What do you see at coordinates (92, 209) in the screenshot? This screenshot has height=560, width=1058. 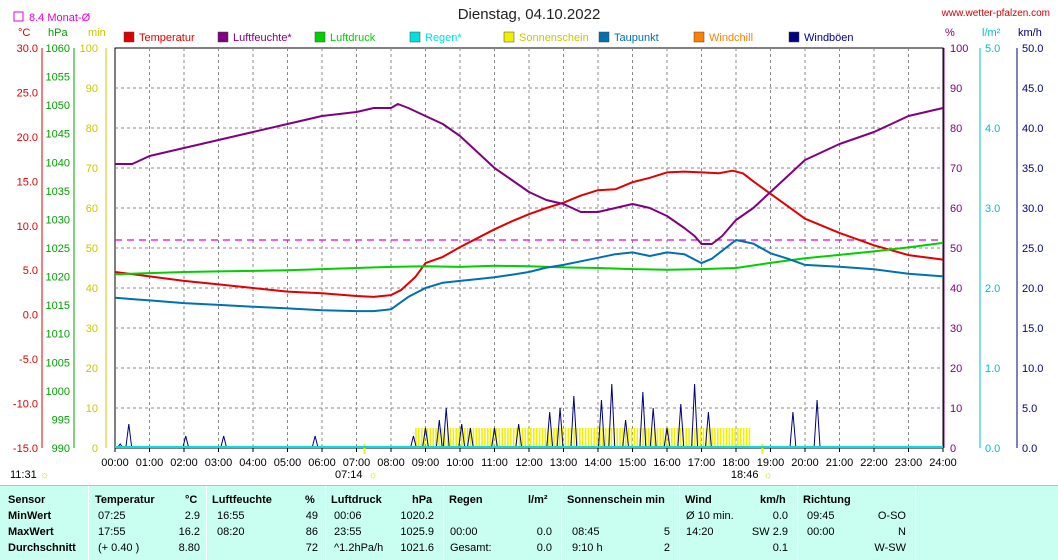 I see `min-tick-label: 60` at bounding box center [92, 209].